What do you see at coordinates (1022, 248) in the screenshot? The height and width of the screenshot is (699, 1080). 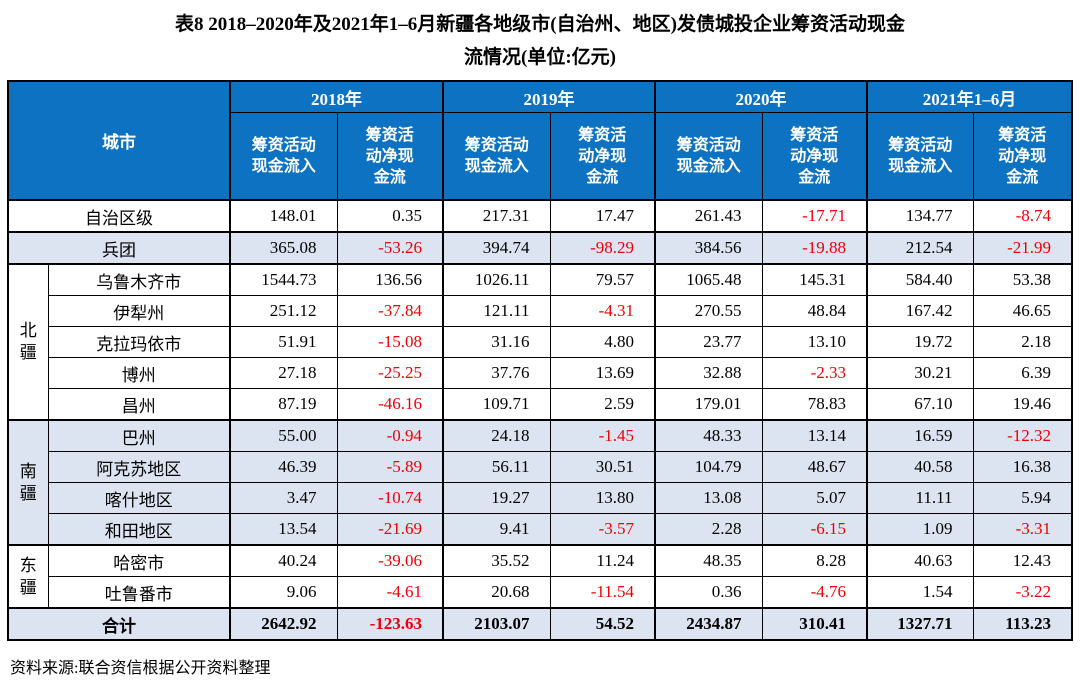 I see `value-2021h1-net: -21.99` at bounding box center [1022, 248].